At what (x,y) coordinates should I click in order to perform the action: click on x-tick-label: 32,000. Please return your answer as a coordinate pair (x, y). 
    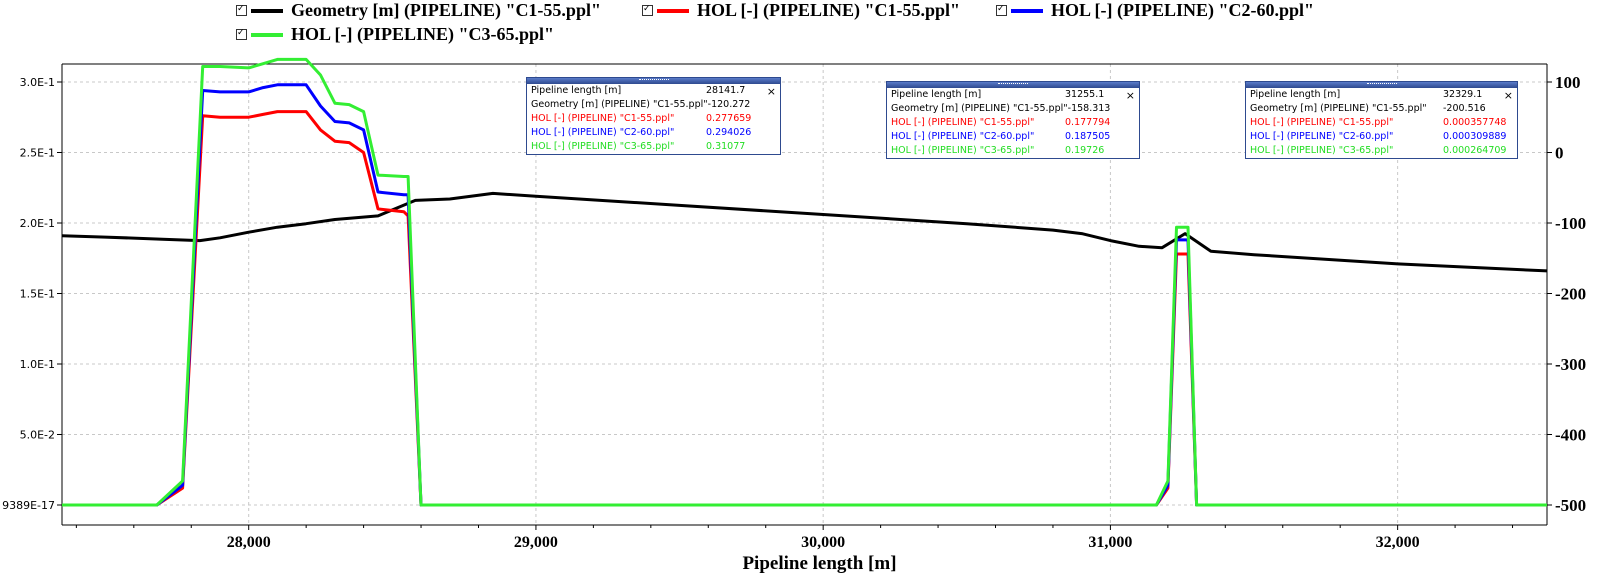
    Looking at the image, I should click on (1398, 542).